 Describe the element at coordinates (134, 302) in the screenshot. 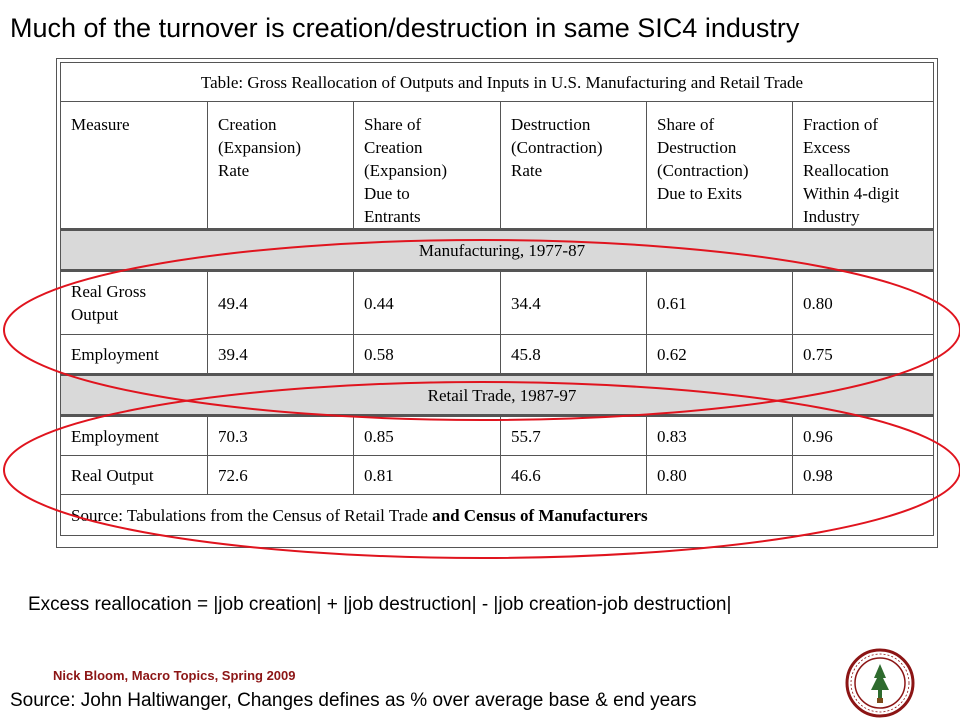

I see `row-measure: Real Gross Output` at that location.